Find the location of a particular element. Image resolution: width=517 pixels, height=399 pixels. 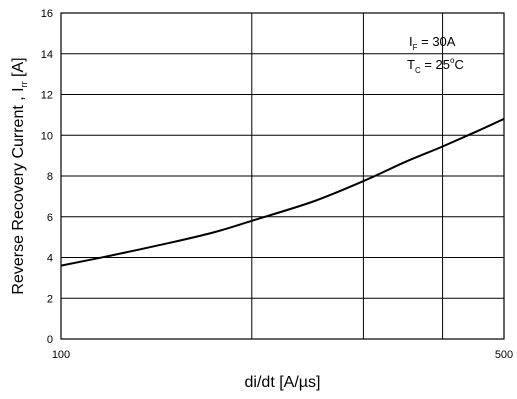

x-tick-label: 500 is located at coordinates (504, 355).